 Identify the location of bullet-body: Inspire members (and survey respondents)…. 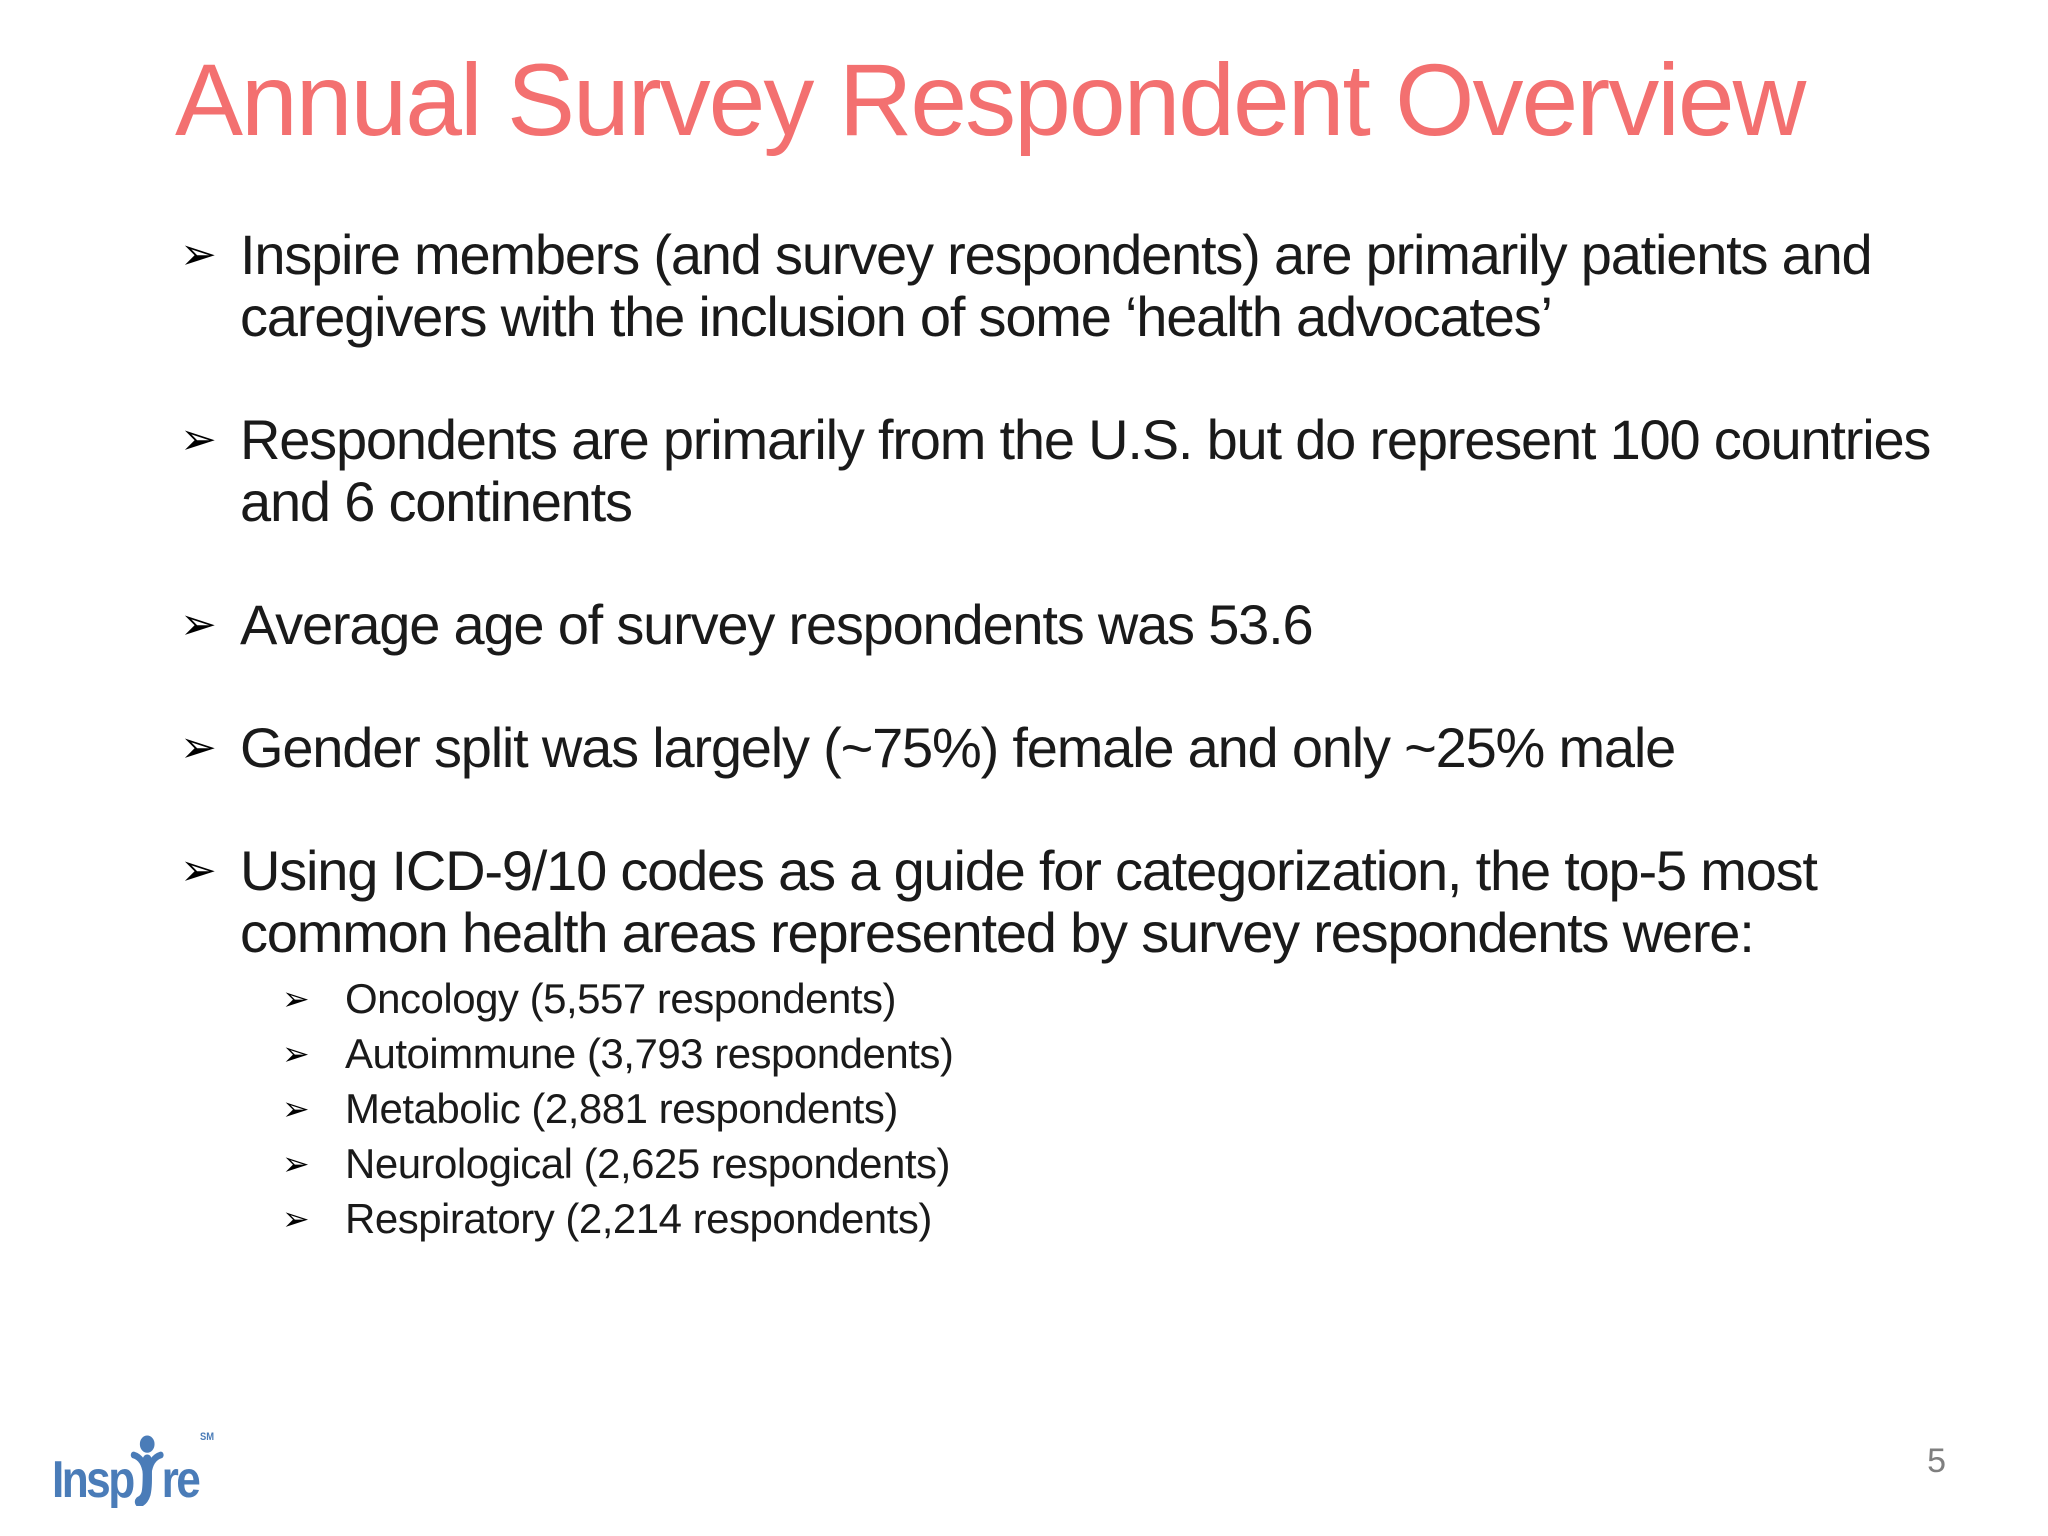
(1144, 286).